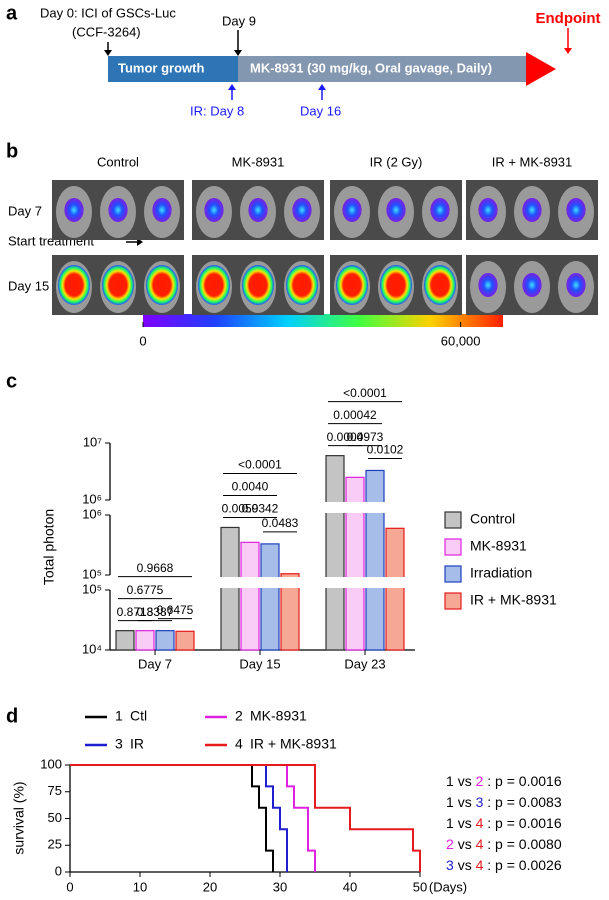 This screenshot has width=609, height=900. Describe the element at coordinates (25, 210) in the screenshot. I see `row-label: Day 7` at that location.